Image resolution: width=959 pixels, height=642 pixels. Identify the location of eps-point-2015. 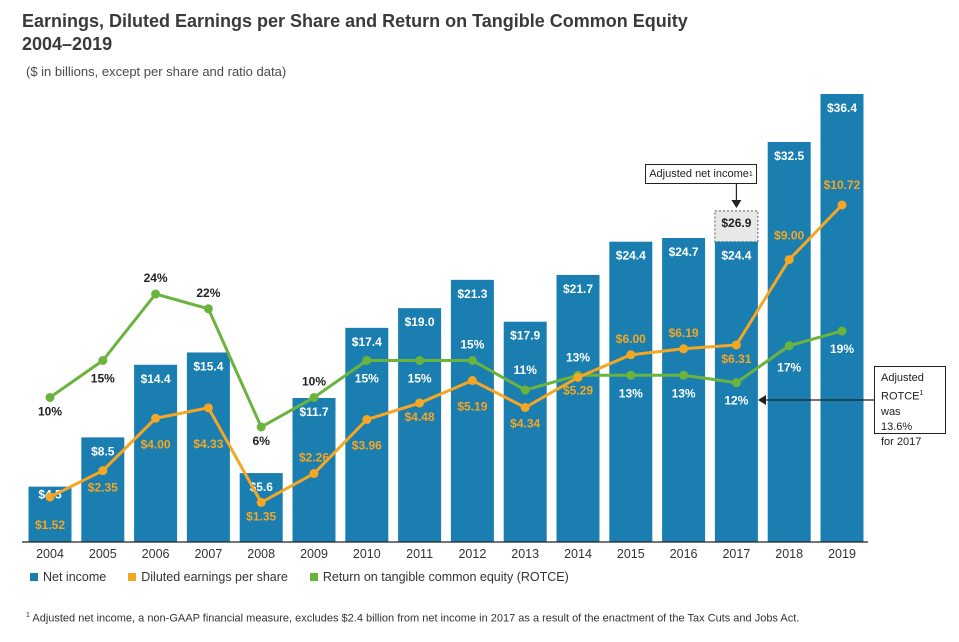
(631, 355).